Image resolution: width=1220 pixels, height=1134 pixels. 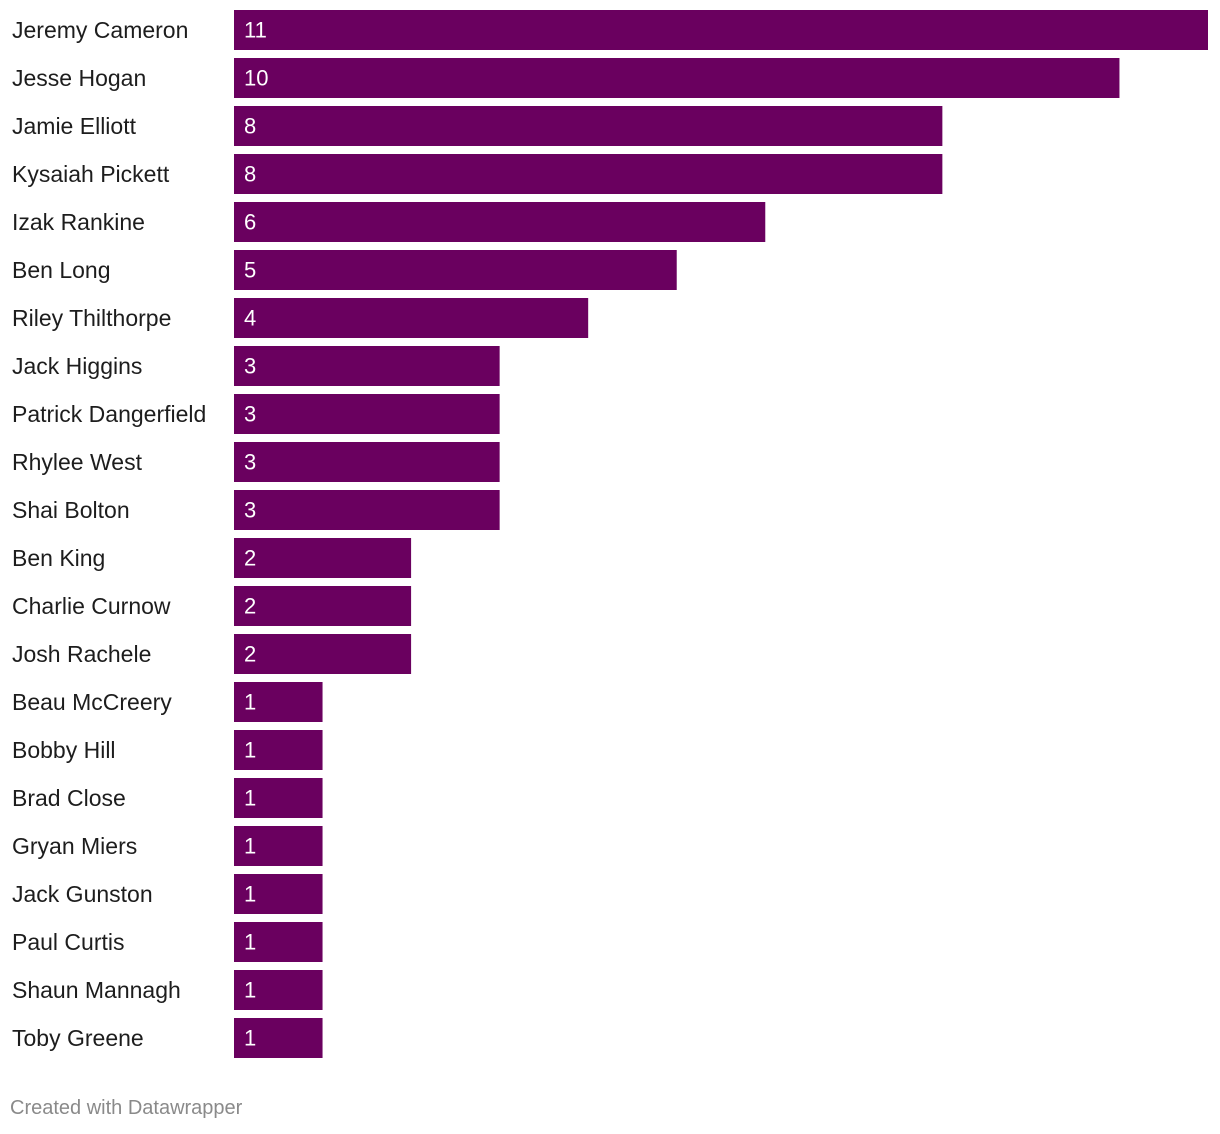 I want to click on category-label: Jack Gunston, so click(x=82, y=894).